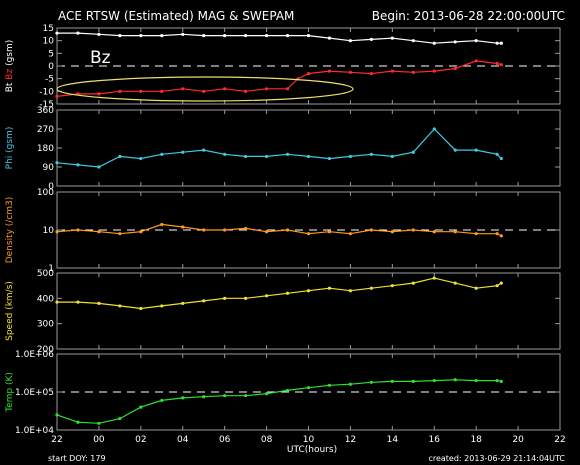  I want to click on mag-ytick-label: -15, so click(46, 105).